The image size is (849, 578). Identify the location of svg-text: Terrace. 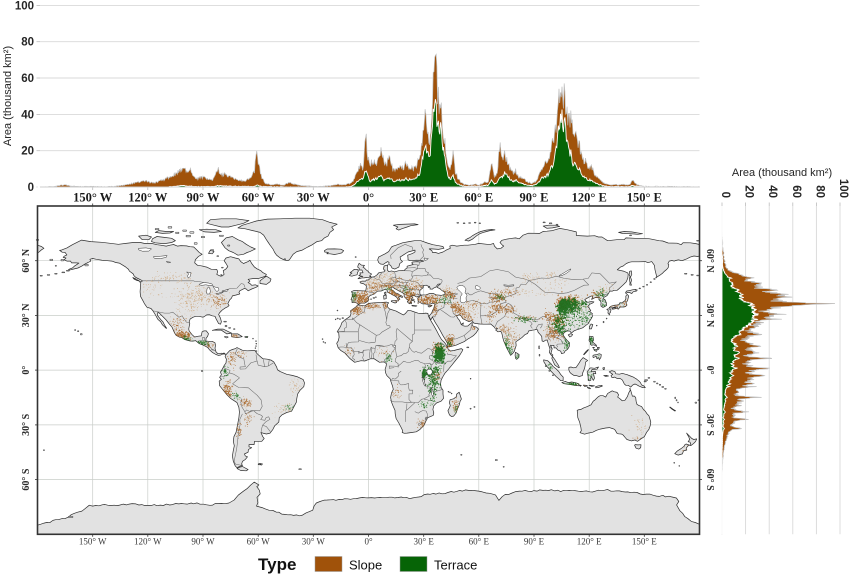
(455, 565).